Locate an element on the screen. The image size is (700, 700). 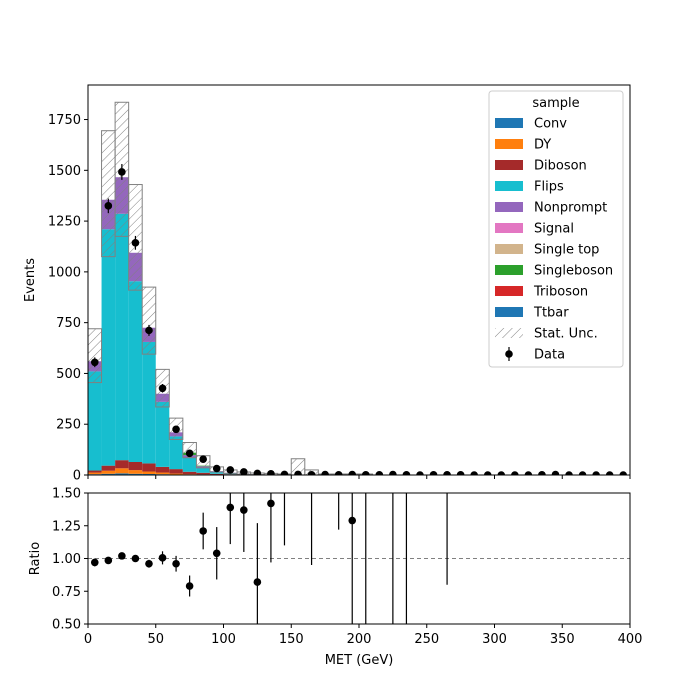
y-tick-label: 500 is located at coordinates (68, 374).